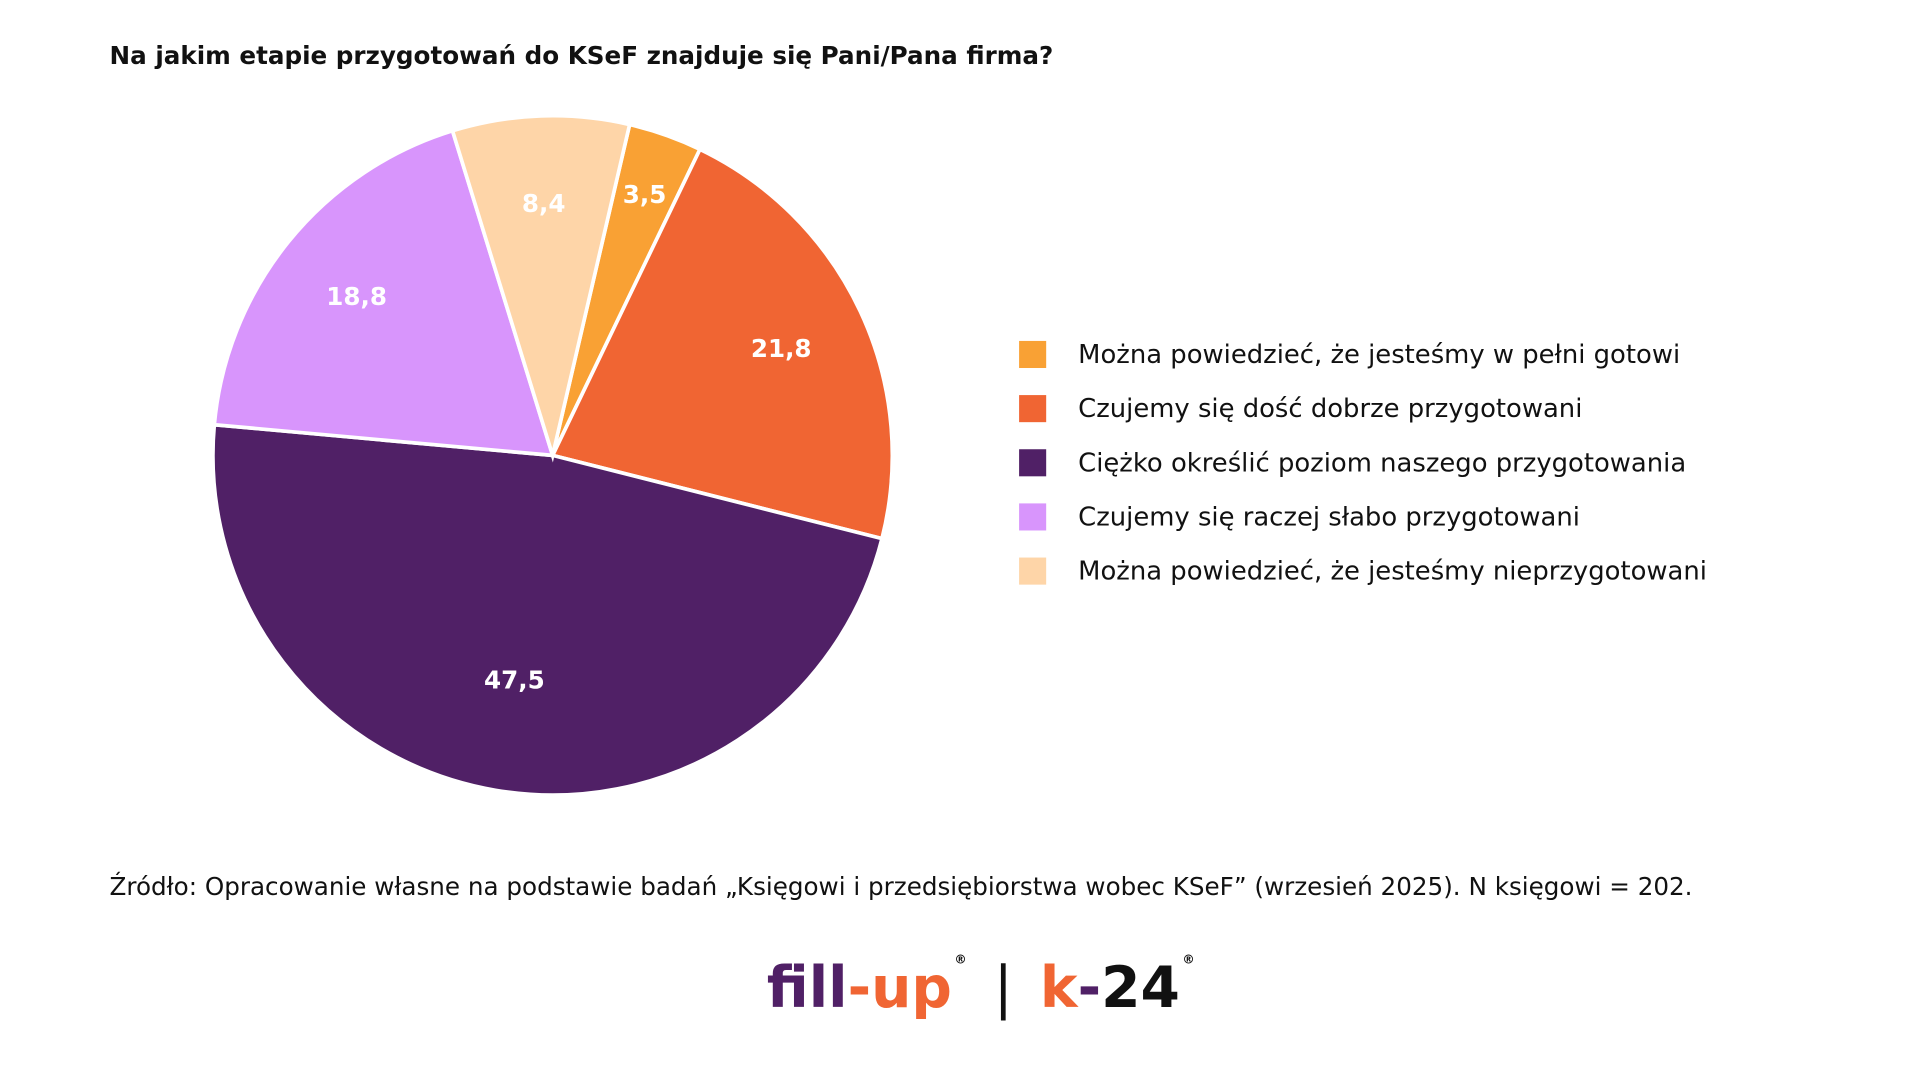 The image size is (1920, 1083). What do you see at coordinates (1329, 517) in the screenshot?
I see `legend-label: Czujemy się raczej słabo przygotowani` at bounding box center [1329, 517].